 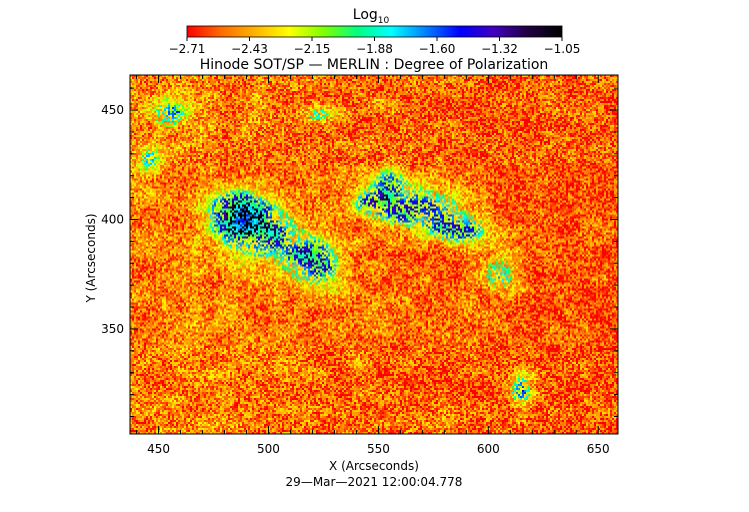 I want to click on colorbar-tick-label: −1.88, so click(x=374, y=49).